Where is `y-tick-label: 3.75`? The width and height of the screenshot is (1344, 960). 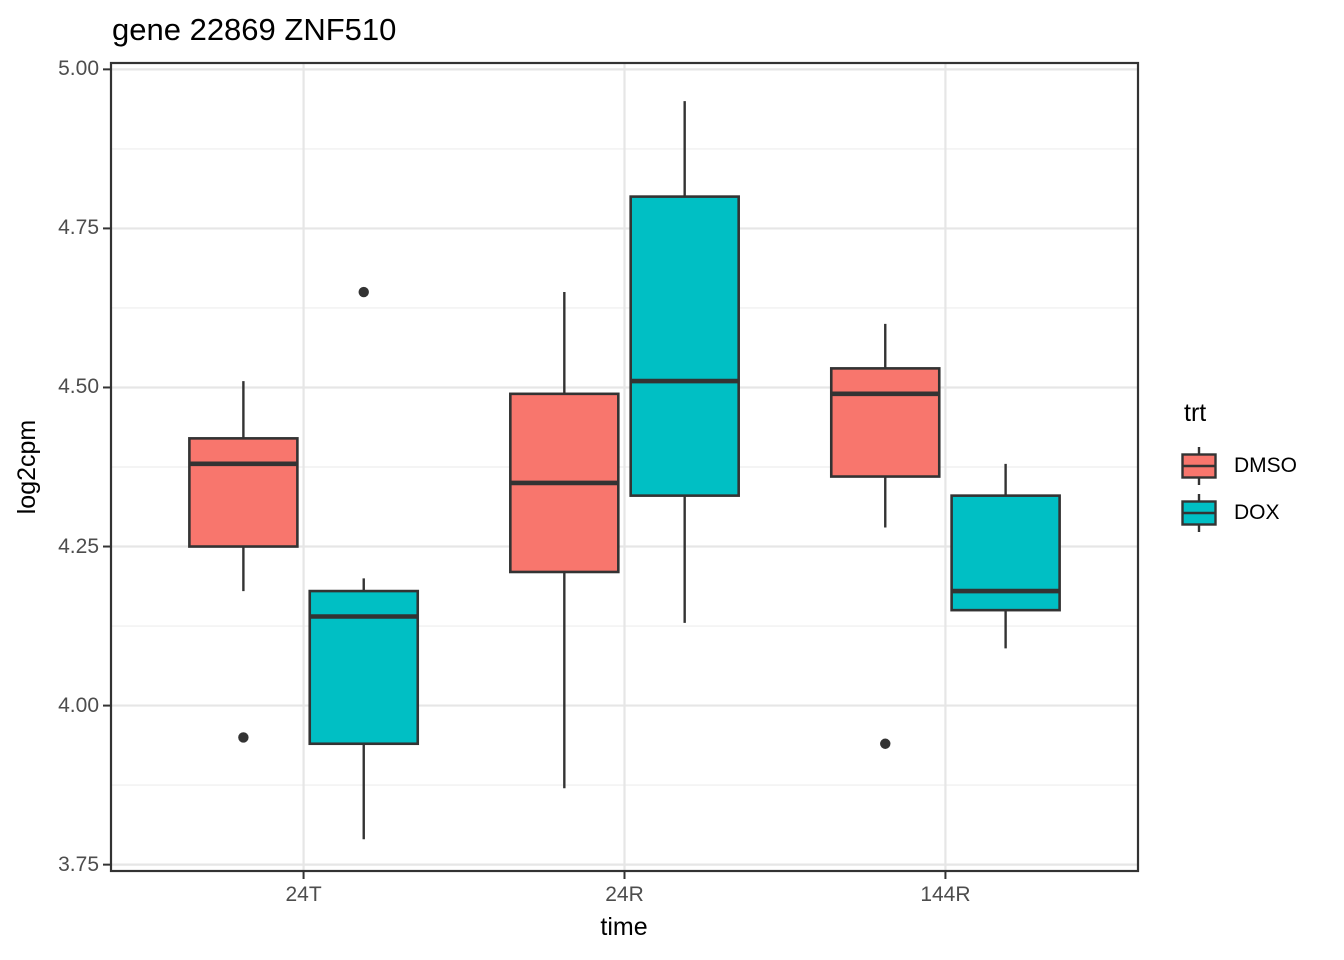
y-tick-label: 3.75 is located at coordinates (78, 864).